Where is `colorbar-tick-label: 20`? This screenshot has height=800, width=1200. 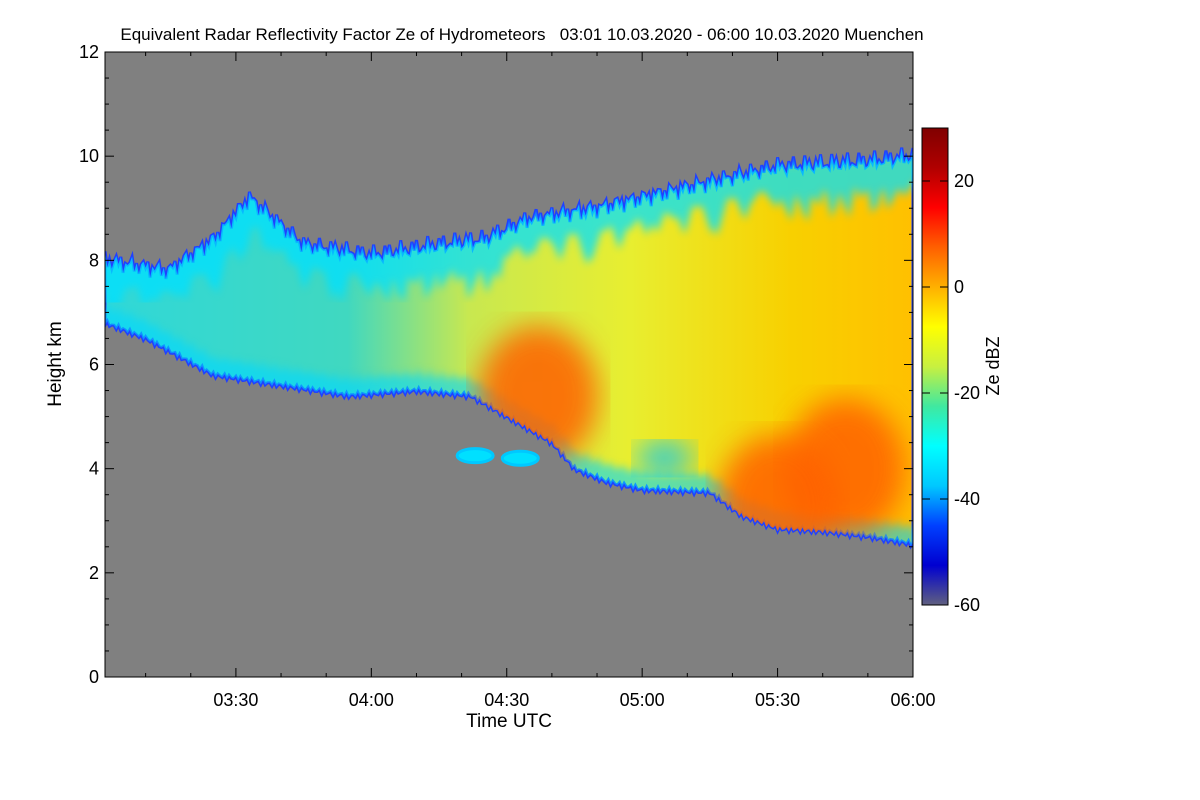
colorbar-tick-label: 20 is located at coordinates (964, 181).